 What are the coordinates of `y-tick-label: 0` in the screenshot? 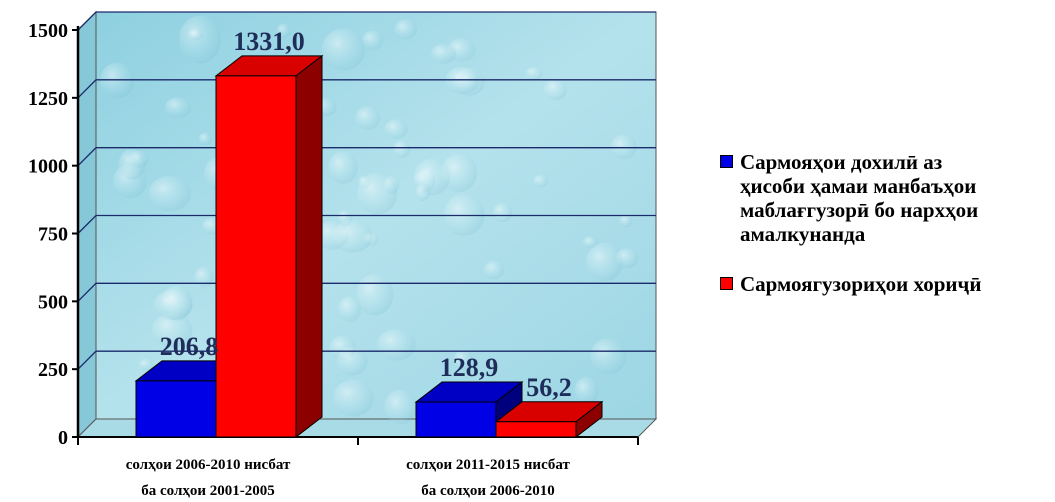 It's located at (63, 438).